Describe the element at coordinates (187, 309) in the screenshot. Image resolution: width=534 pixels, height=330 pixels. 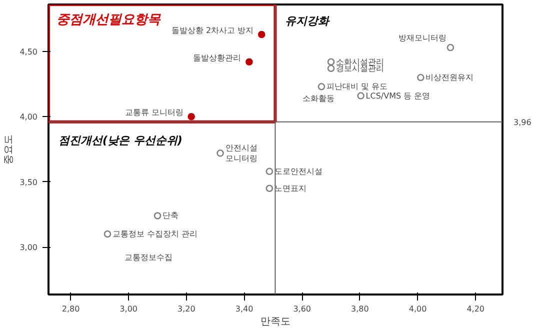
I see `x-tick-label: 3,20` at that location.